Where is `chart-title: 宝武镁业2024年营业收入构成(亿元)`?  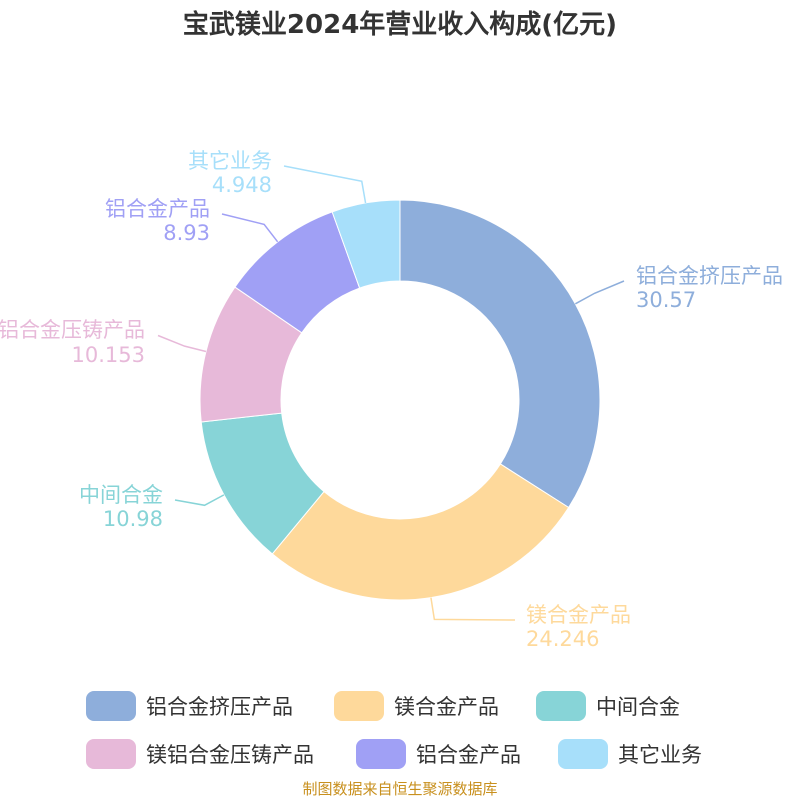
chart-title: 宝武镁业2024年营业收入构成(亿元) is located at coordinates (400, 25).